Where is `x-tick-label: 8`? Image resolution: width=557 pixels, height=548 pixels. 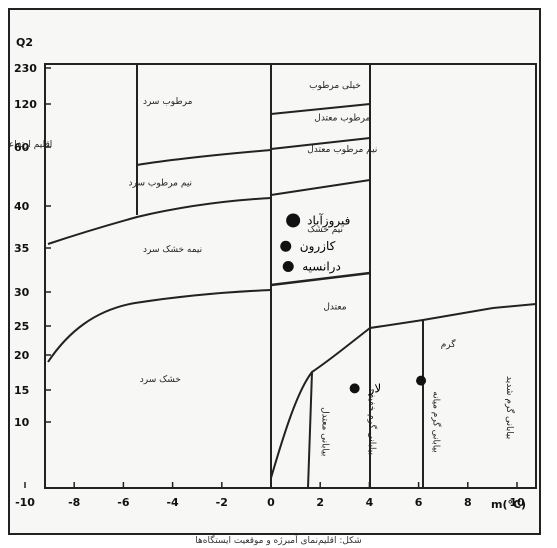 x-tick-label: 8 is located at coordinates (468, 502).